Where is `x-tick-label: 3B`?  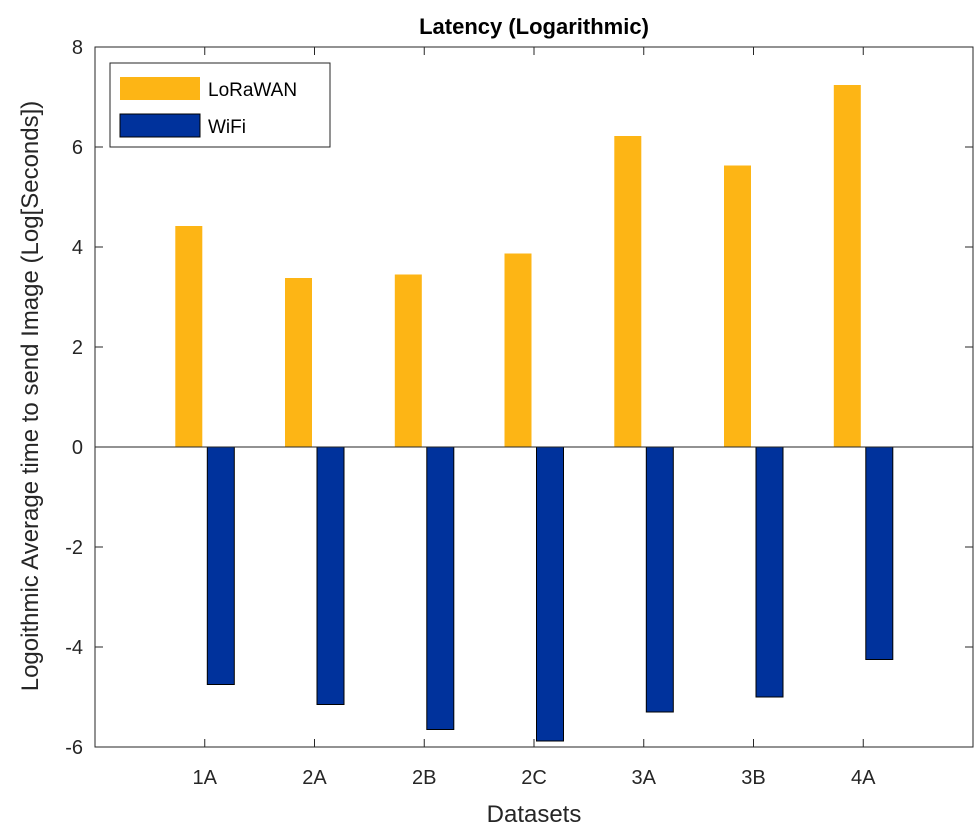 x-tick-label: 3B is located at coordinates (753, 778).